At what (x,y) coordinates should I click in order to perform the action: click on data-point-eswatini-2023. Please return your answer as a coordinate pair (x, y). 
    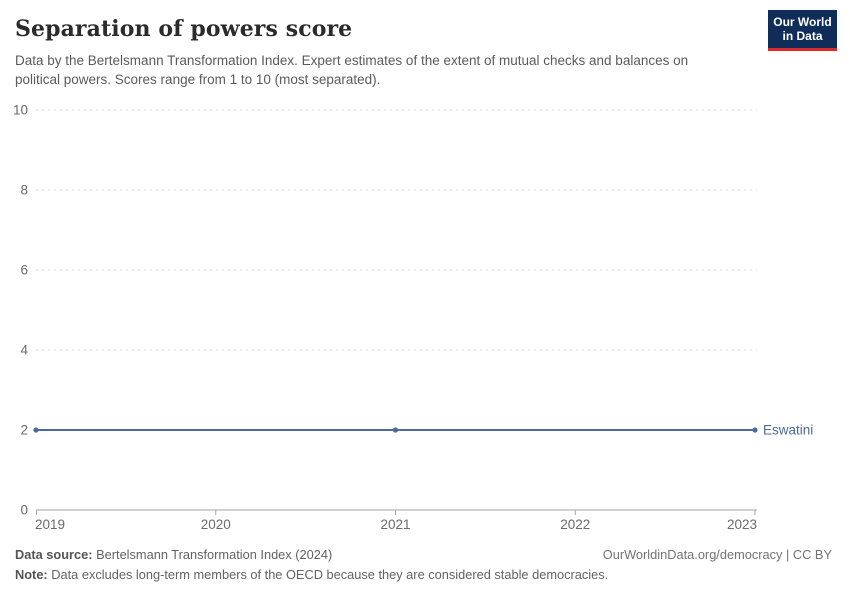
    Looking at the image, I should click on (755, 430).